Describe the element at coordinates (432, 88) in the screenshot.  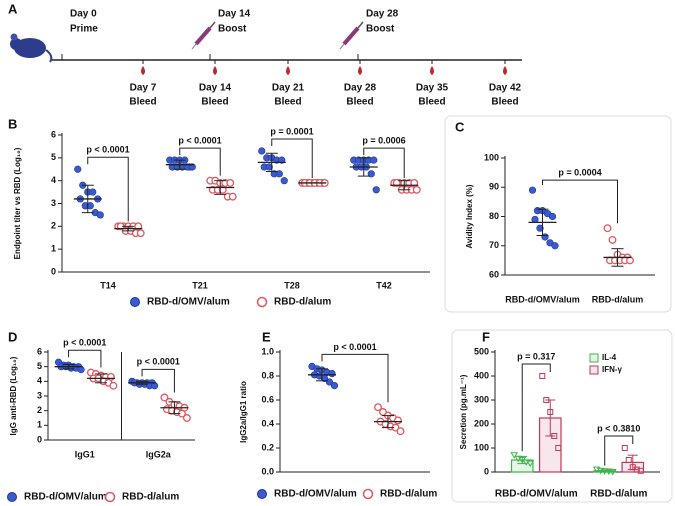
I see `bleed-day: Day 35` at that location.